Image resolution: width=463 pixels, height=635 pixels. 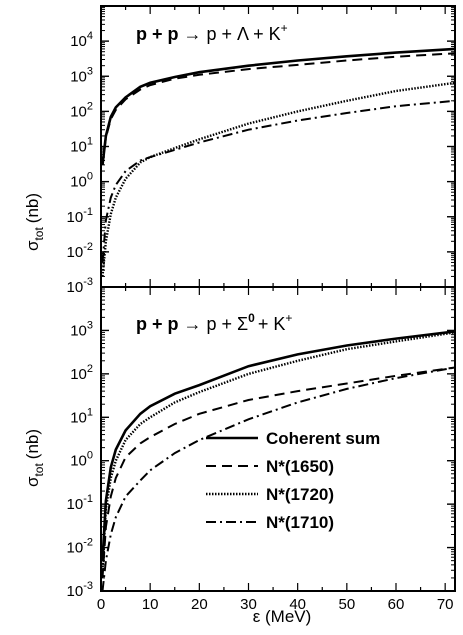 What do you see at coordinates (297, 604) in the screenshot?
I see `x-tick-label: 40` at bounding box center [297, 604].